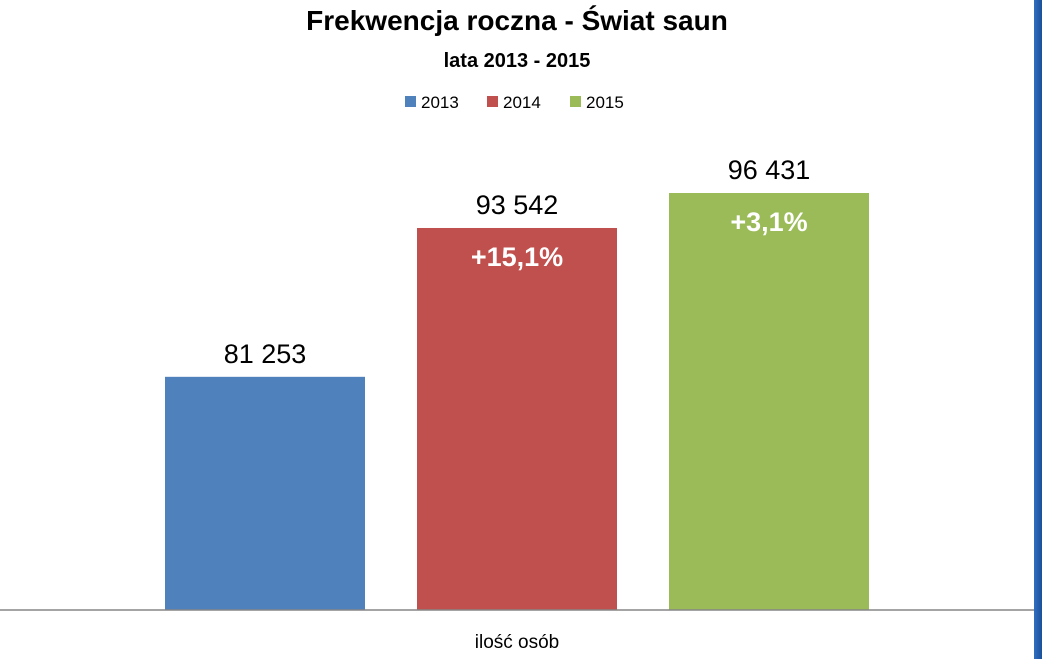 This screenshot has width=1042, height=659. I want to click on change-label-2015: +3,1%, so click(768, 222).